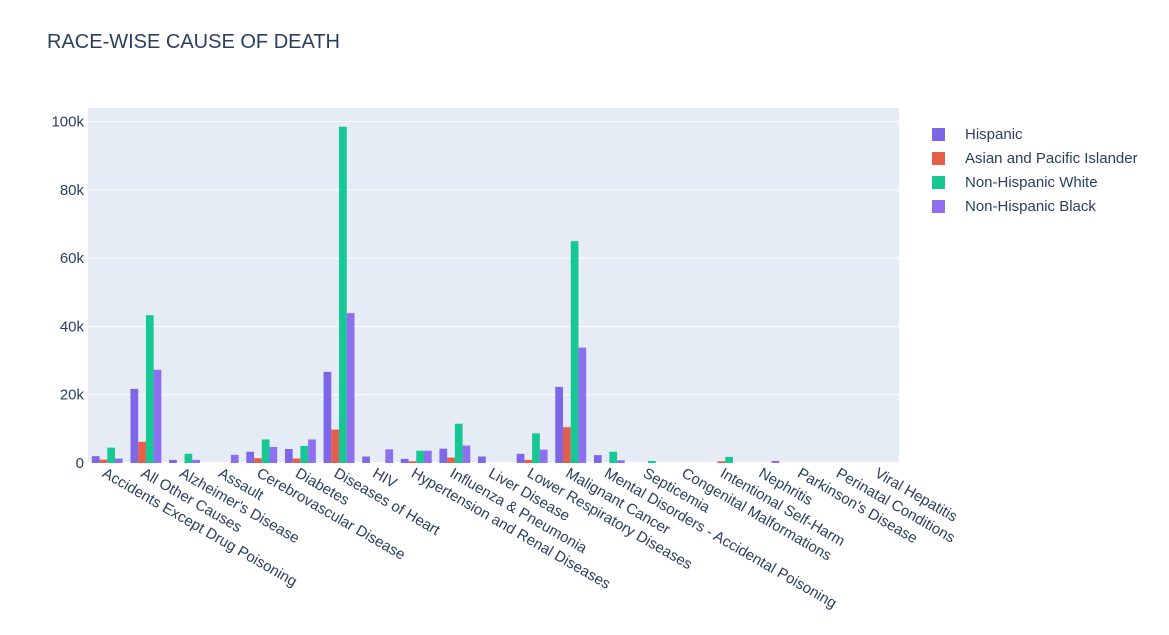 This screenshot has height=635, width=1169. Describe the element at coordinates (193, 42) in the screenshot. I see `chart-title: RACE-WISE CAUSE OF DEATH` at that location.